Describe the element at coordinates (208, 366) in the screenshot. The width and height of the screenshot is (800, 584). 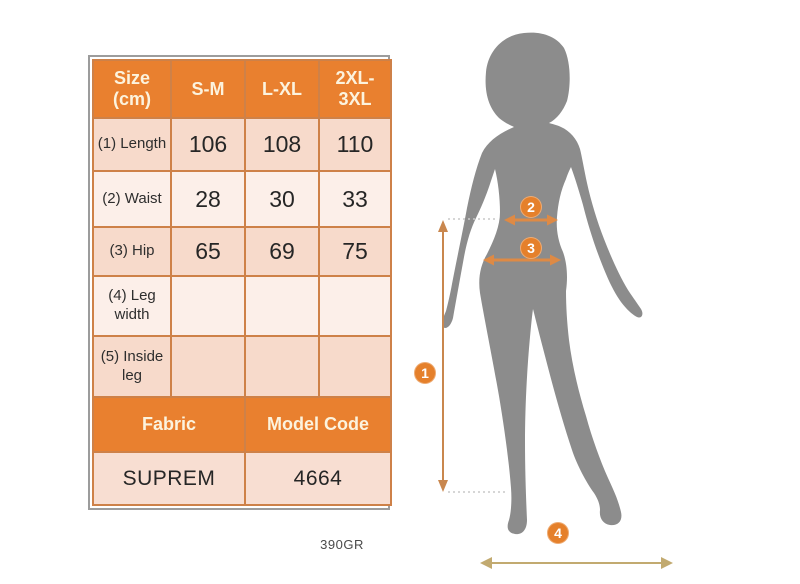
I see `inside-leg-s-m` at that location.